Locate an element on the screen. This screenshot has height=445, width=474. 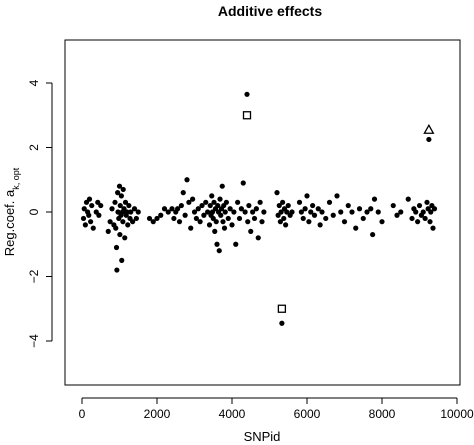
y-axis-label-subscript: k, opt is located at coordinates (16, 178).